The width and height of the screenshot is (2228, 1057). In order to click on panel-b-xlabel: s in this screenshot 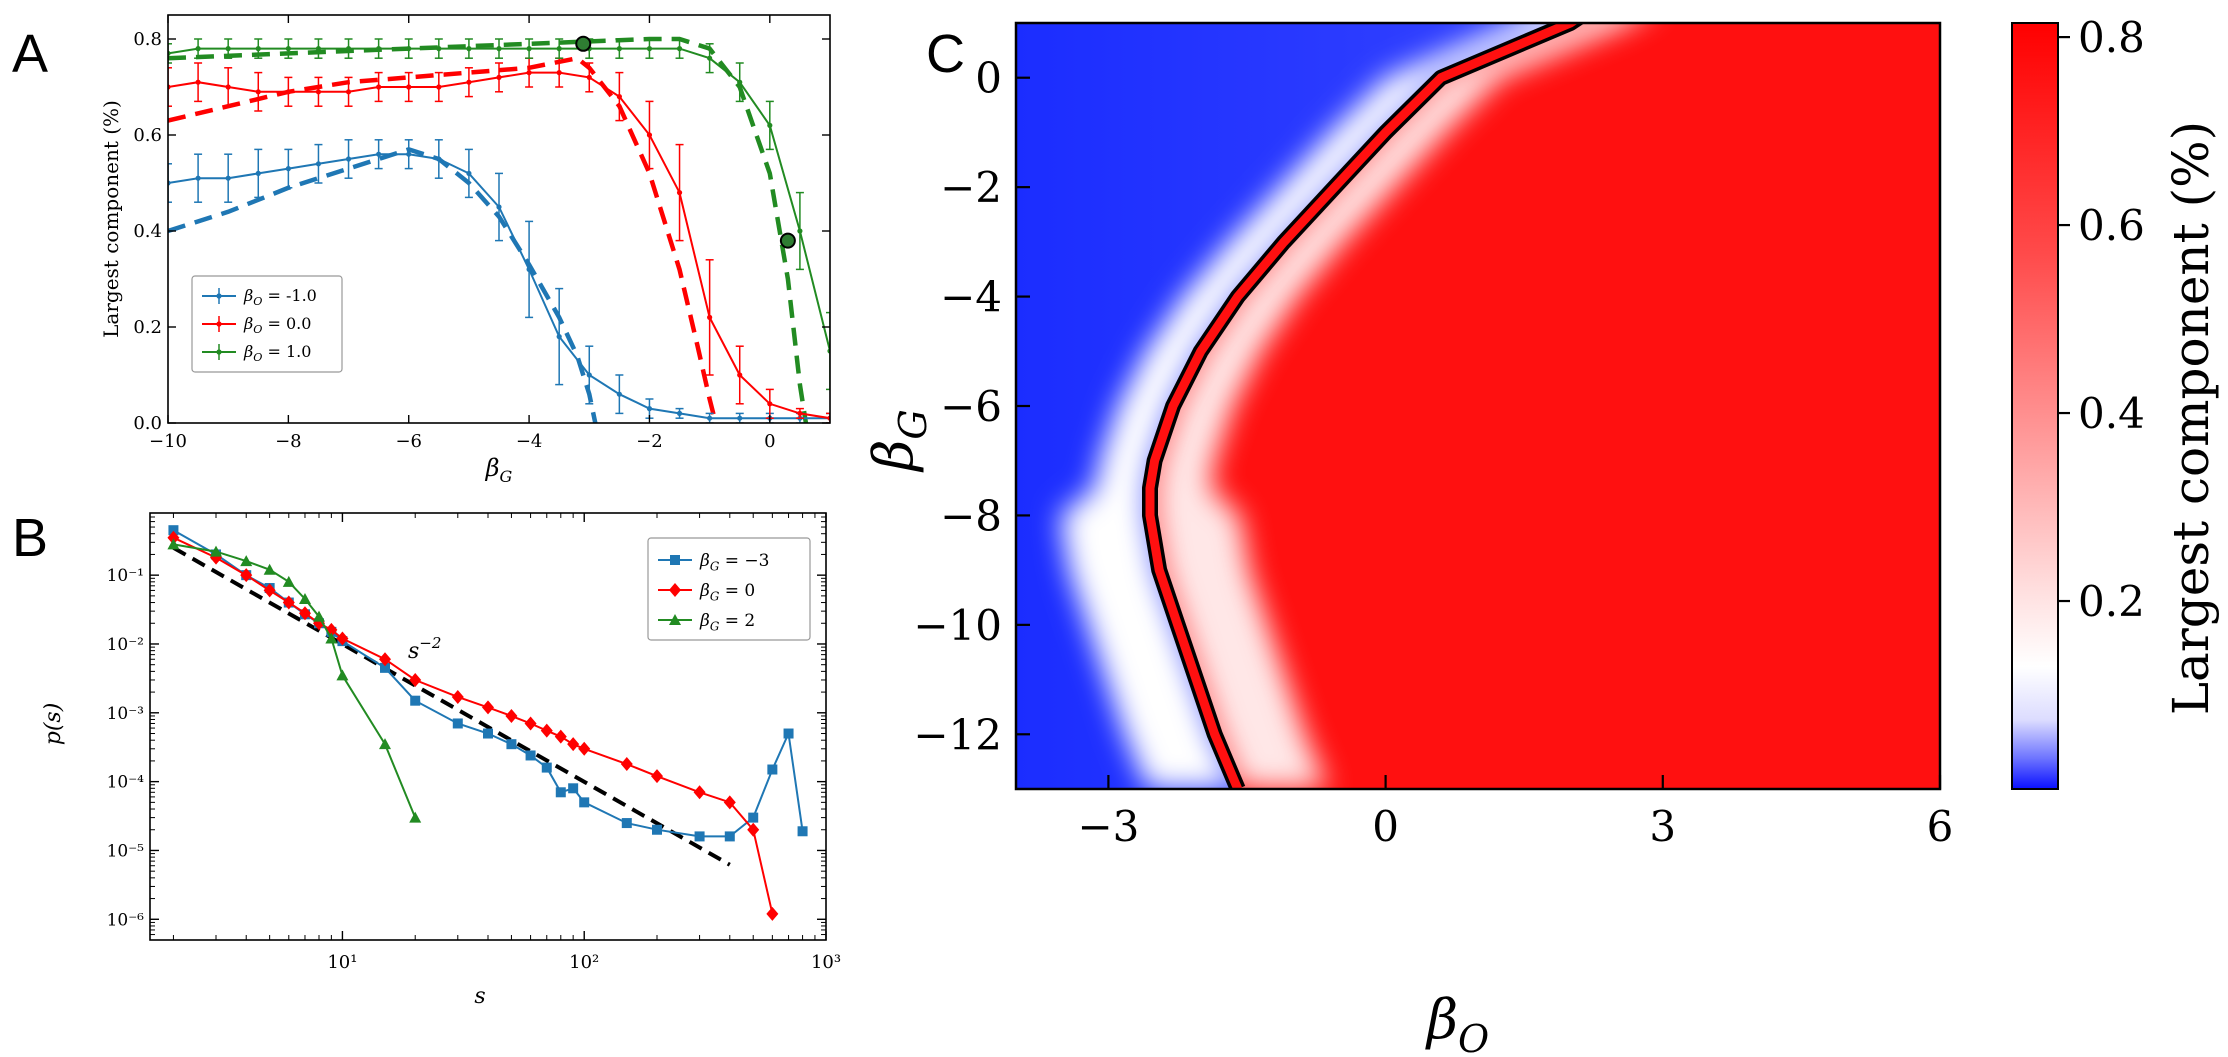, I will do `click(479, 996)`.